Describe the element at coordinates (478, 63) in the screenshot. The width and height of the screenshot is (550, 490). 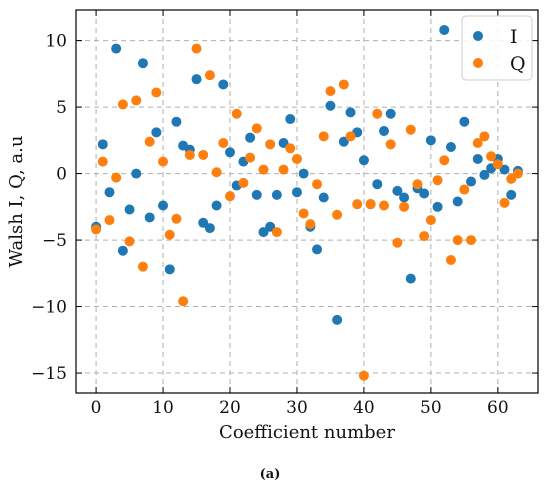
I see `legend-marker-q` at that location.